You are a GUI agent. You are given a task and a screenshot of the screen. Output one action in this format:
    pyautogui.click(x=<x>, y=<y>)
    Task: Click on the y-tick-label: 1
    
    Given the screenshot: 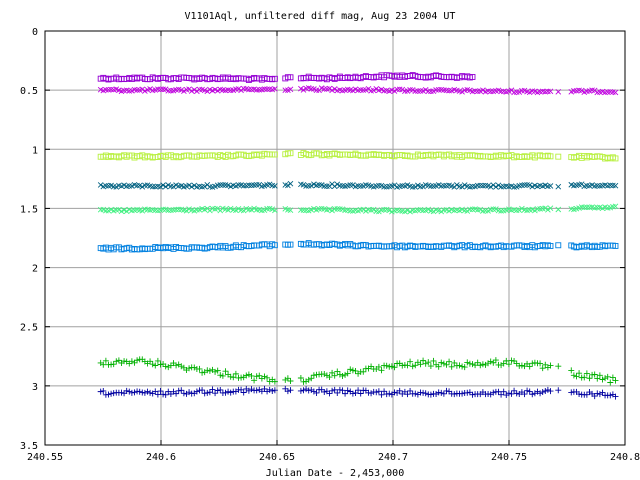 What is the action you would take?
    pyautogui.click(x=35, y=150)
    